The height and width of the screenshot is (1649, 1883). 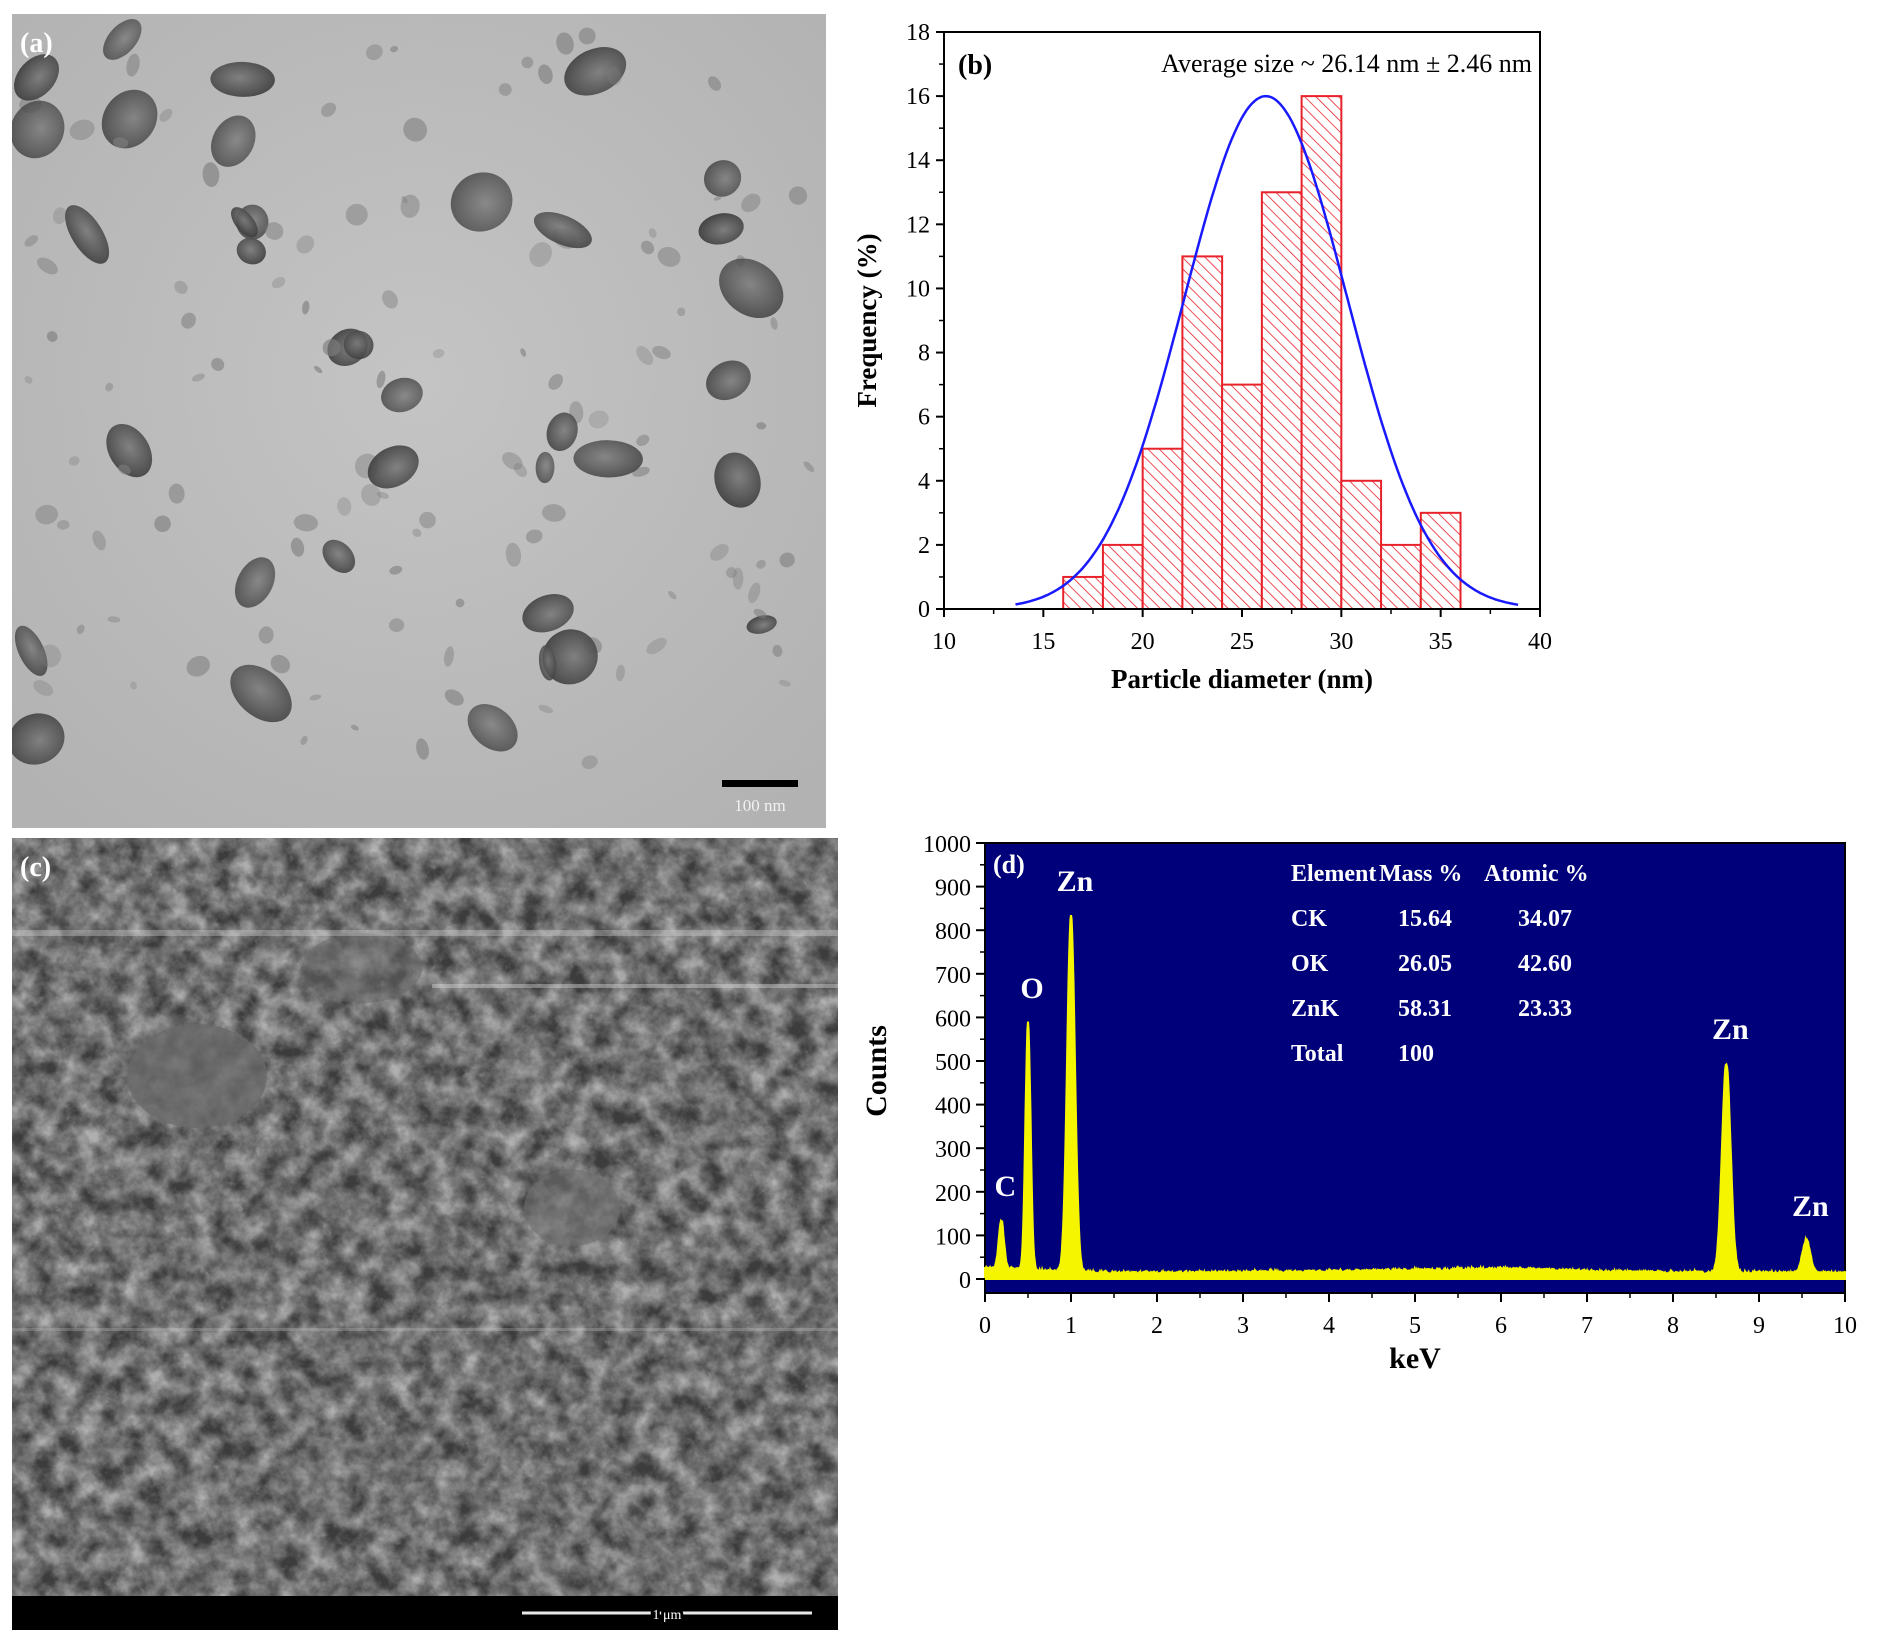 I want to click on y-tick-label: 500, so click(x=953, y=1063).